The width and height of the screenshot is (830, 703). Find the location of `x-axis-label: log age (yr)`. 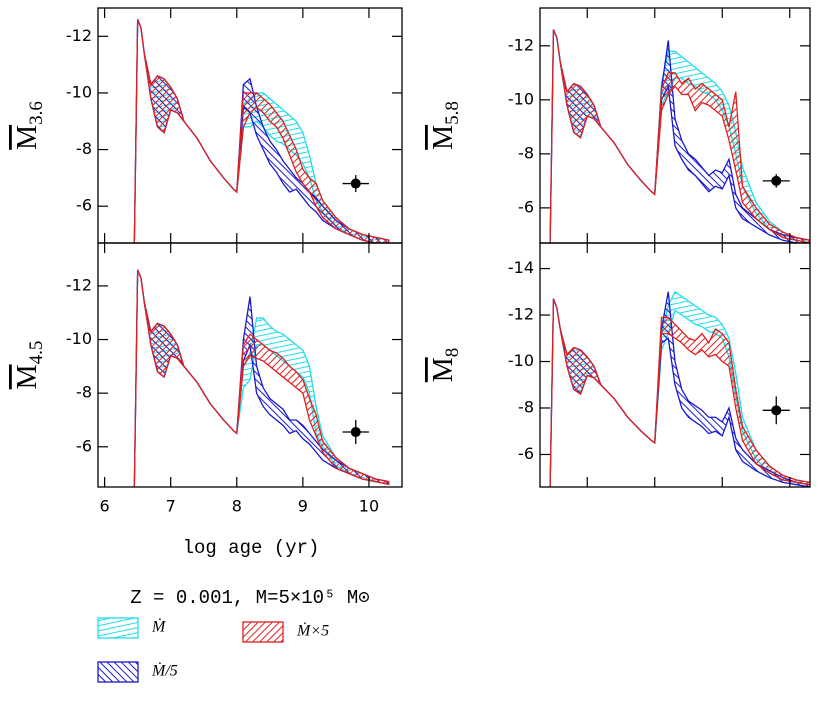

x-axis-label: log age (yr) is located at coordinates (251, 548).